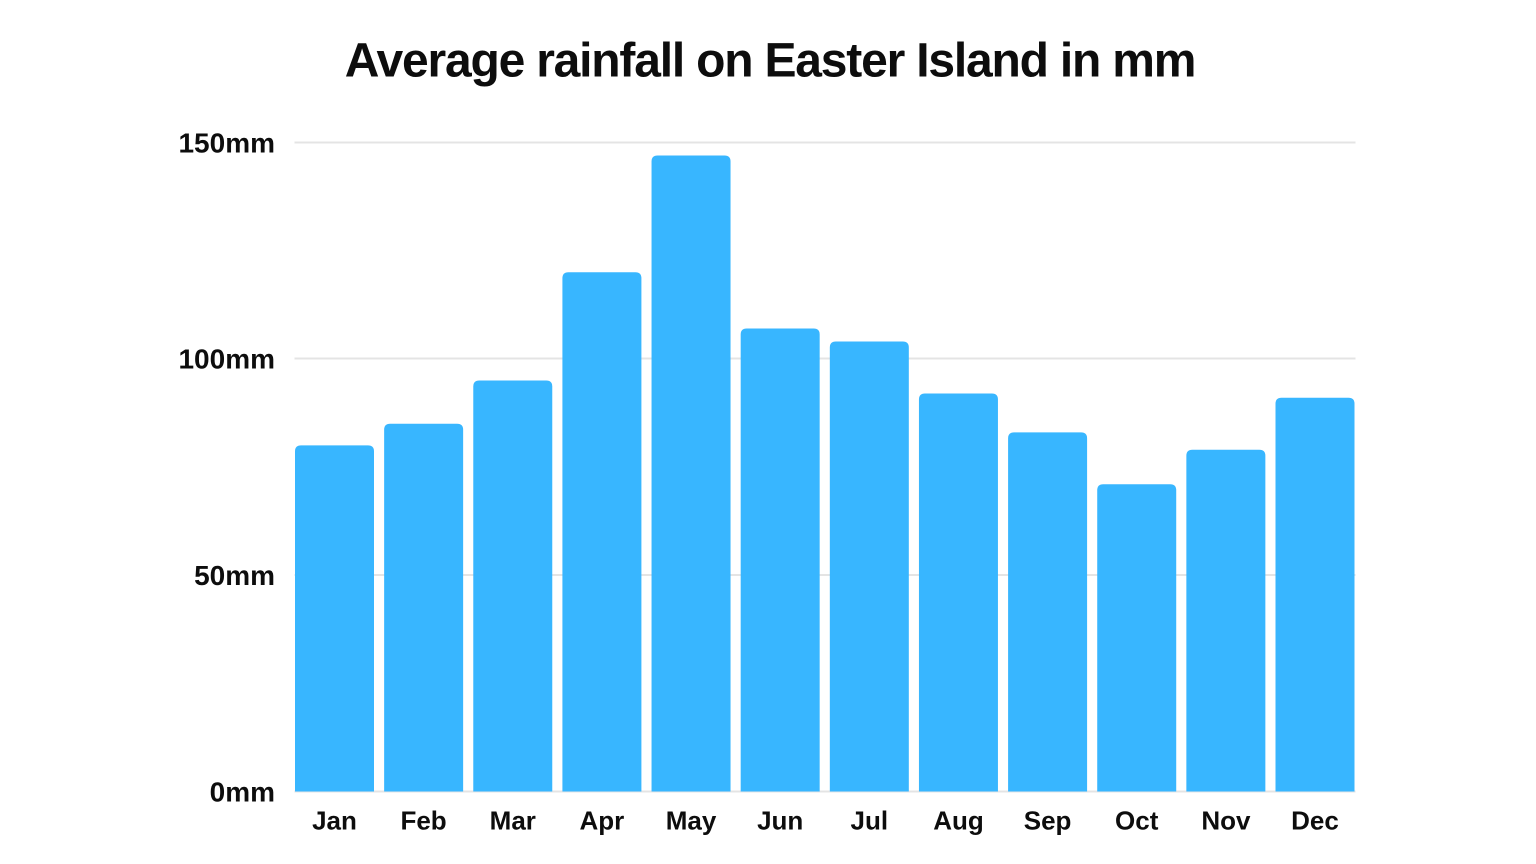 Image resolution: width=1536 pixels, height=864 pixels. Describe the element at coordinates (691, 821) in the screenshot. I see `svg-text: May` at that location.